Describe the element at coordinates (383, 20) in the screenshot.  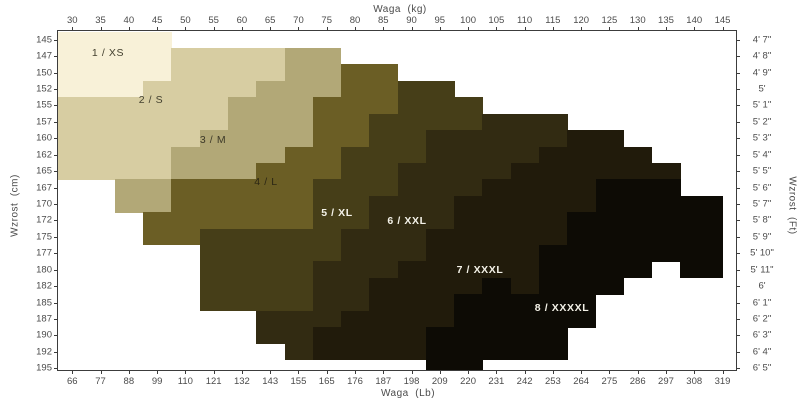
I see `kg-tick-label: 85` at that location.